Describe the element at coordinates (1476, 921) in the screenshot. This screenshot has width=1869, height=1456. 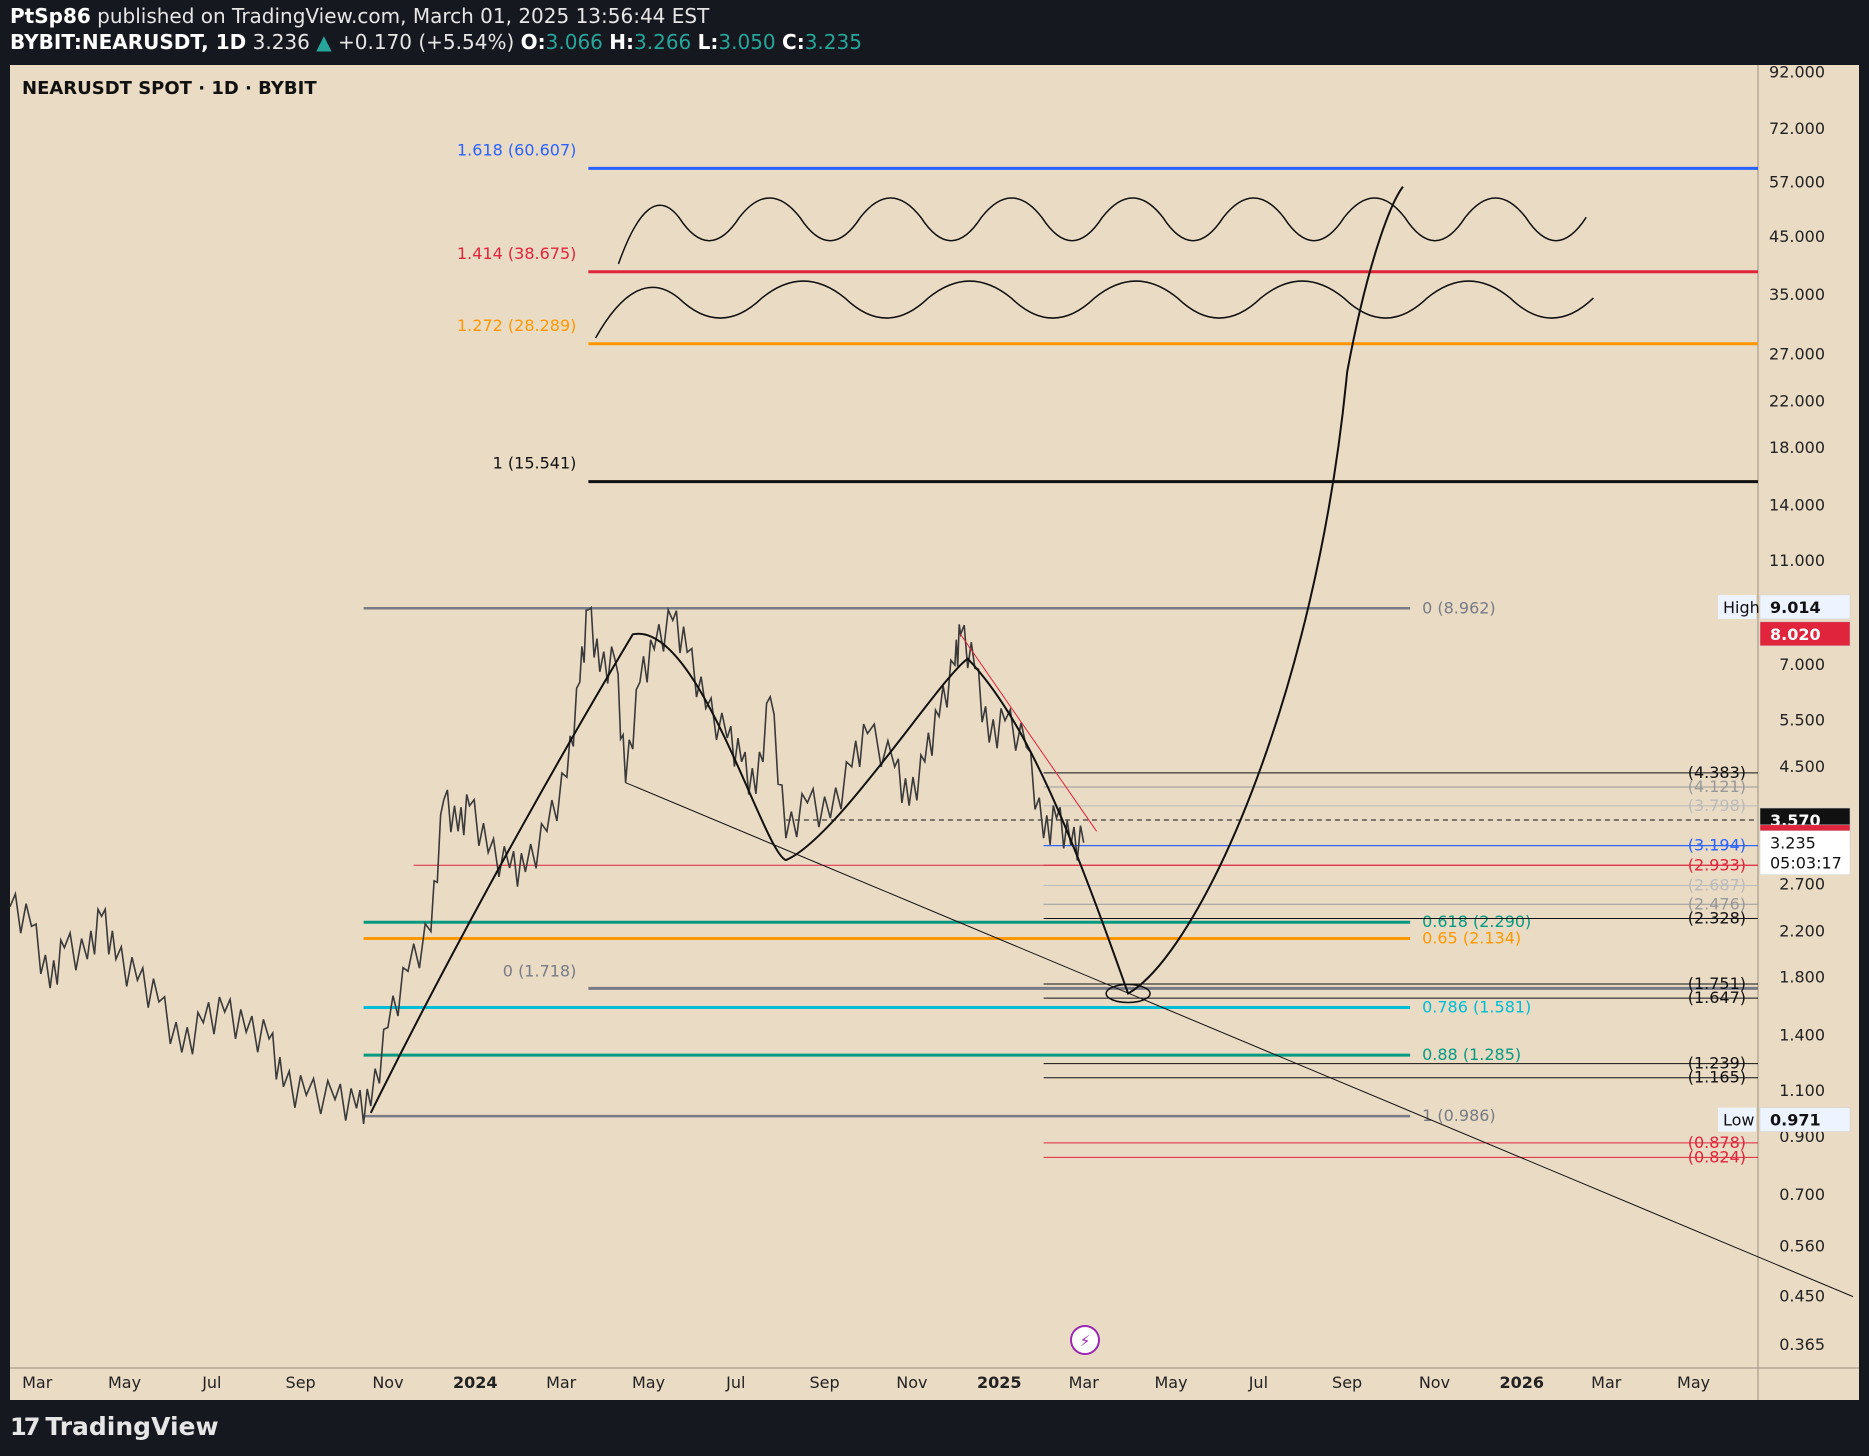
I see `retracement-label-0.618: 0.618 (2.290)` at that location.